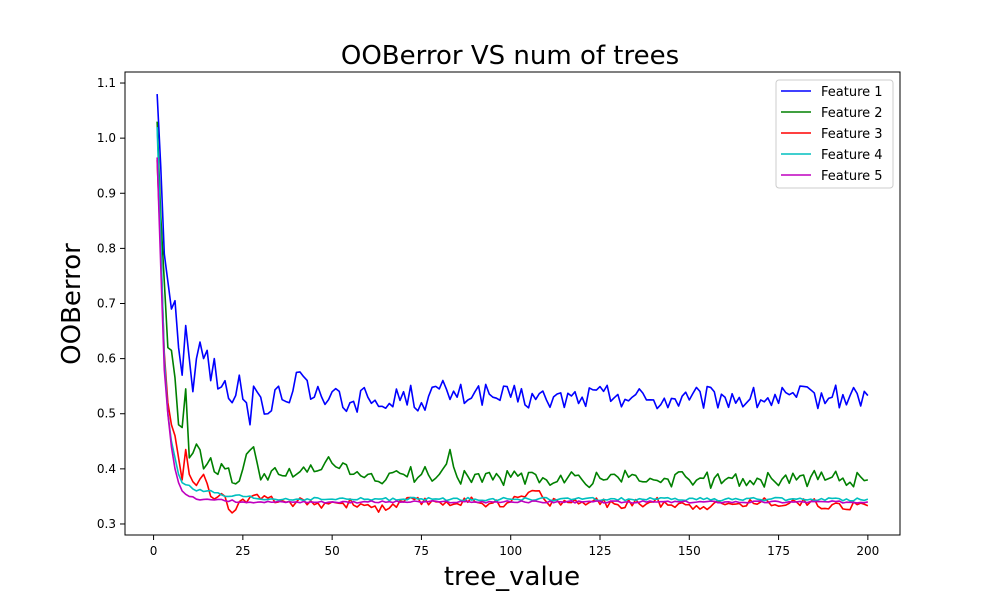 The image size is (1000, 600). What do you see at coordinates (421, 551) in the screenshot?
I see `x-tick-label: 75` at bounding box center [421, 551].